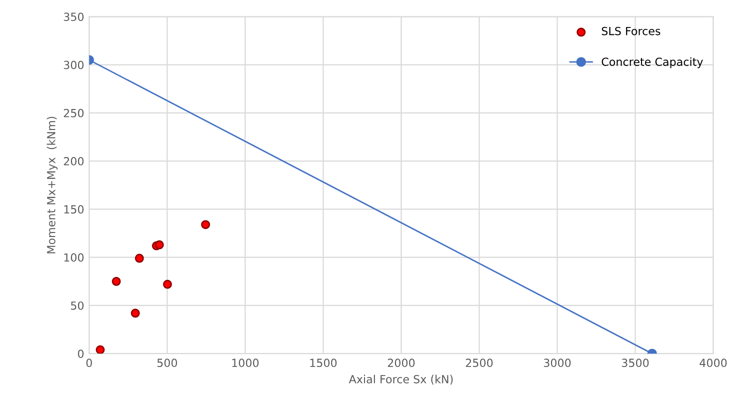 The image size is (743, 416). Describe the element at coordinates (713, 363) in the screenshot. I see `x-tick-label: 4000` at that location.